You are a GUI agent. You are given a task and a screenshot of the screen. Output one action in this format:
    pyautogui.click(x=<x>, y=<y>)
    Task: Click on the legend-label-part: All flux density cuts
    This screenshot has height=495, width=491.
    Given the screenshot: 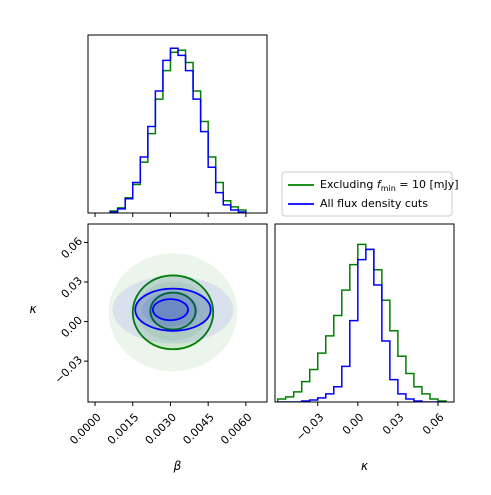 What is the action you would take?
    pyautogui.click(x=374, y=203)
    